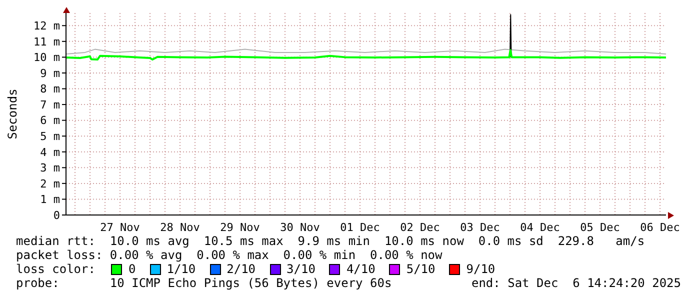 This screenshot has width=697, height=297. What do you see at coordinates (50, 121) in the screenshot?
I see `y-tick-label: 6 m` at bounding box center [50, 121].